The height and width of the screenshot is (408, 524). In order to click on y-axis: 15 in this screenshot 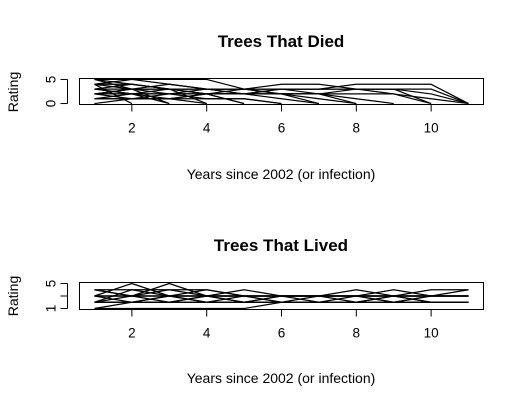, I will do `click(56, 296)`.